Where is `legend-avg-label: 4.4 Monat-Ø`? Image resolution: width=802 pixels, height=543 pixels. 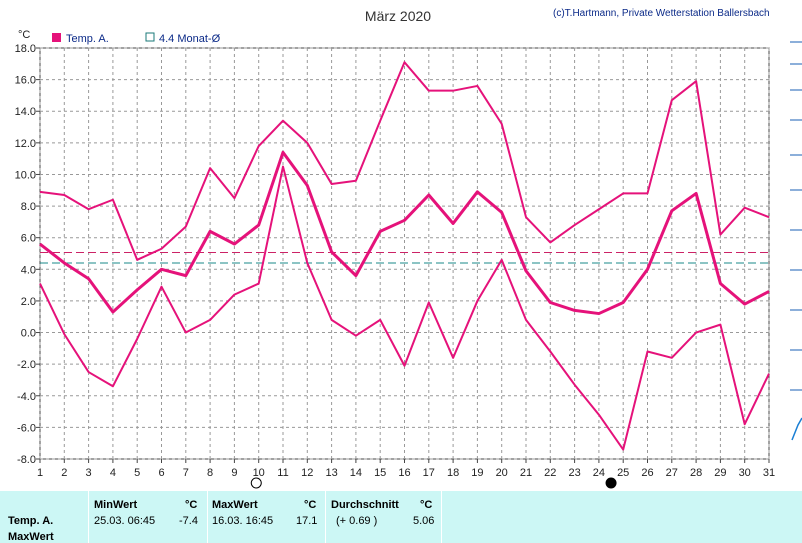
legend-avg-label: 4.4 Monat-Ø is located at coordinates (190, 39).